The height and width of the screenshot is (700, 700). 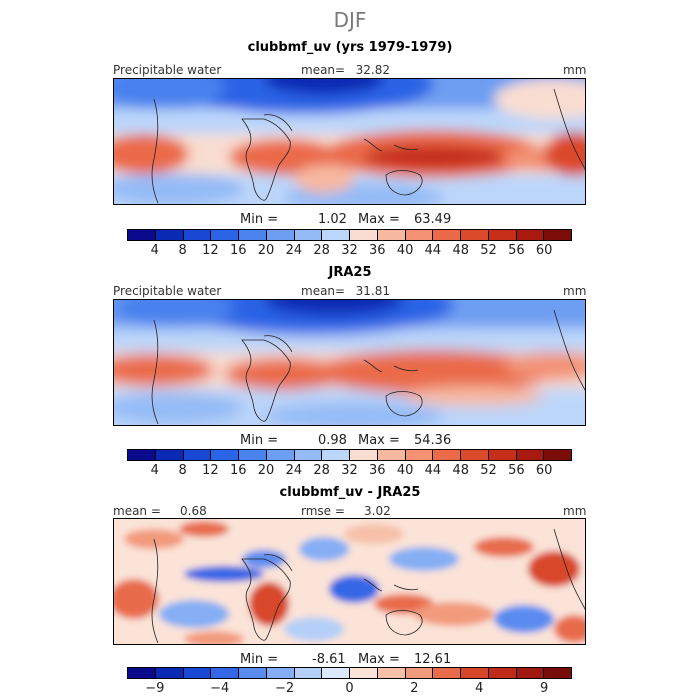 I want to click on colorbar-tick-label: 44, so click(x=433, y=250).